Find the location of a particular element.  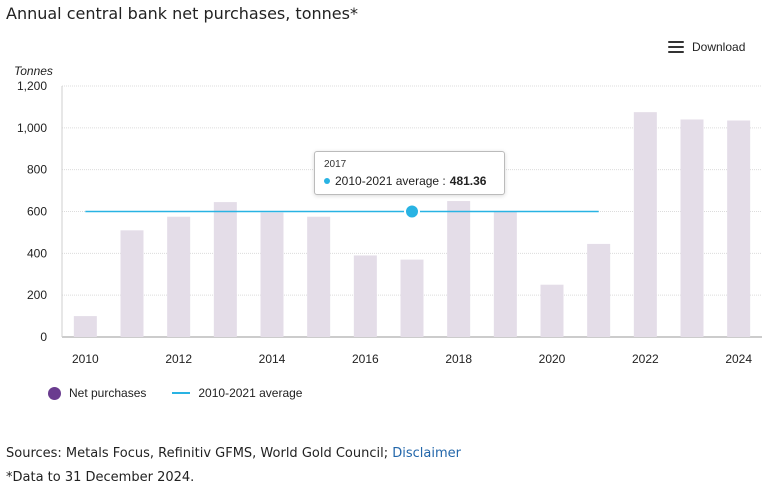

bar-2023 is located at coordinates (692, 228).